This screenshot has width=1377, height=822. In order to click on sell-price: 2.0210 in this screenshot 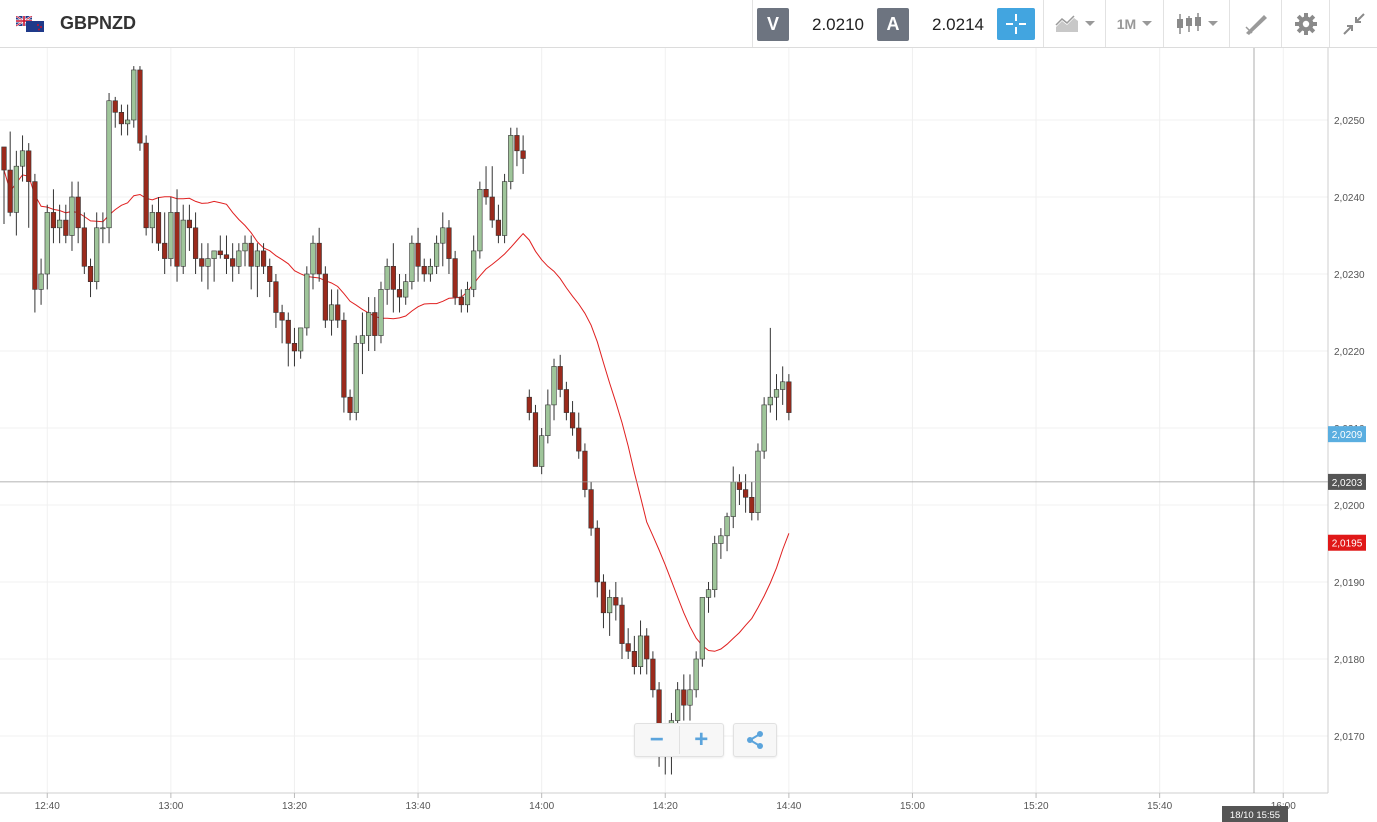, I will do `click(838, 24)`.